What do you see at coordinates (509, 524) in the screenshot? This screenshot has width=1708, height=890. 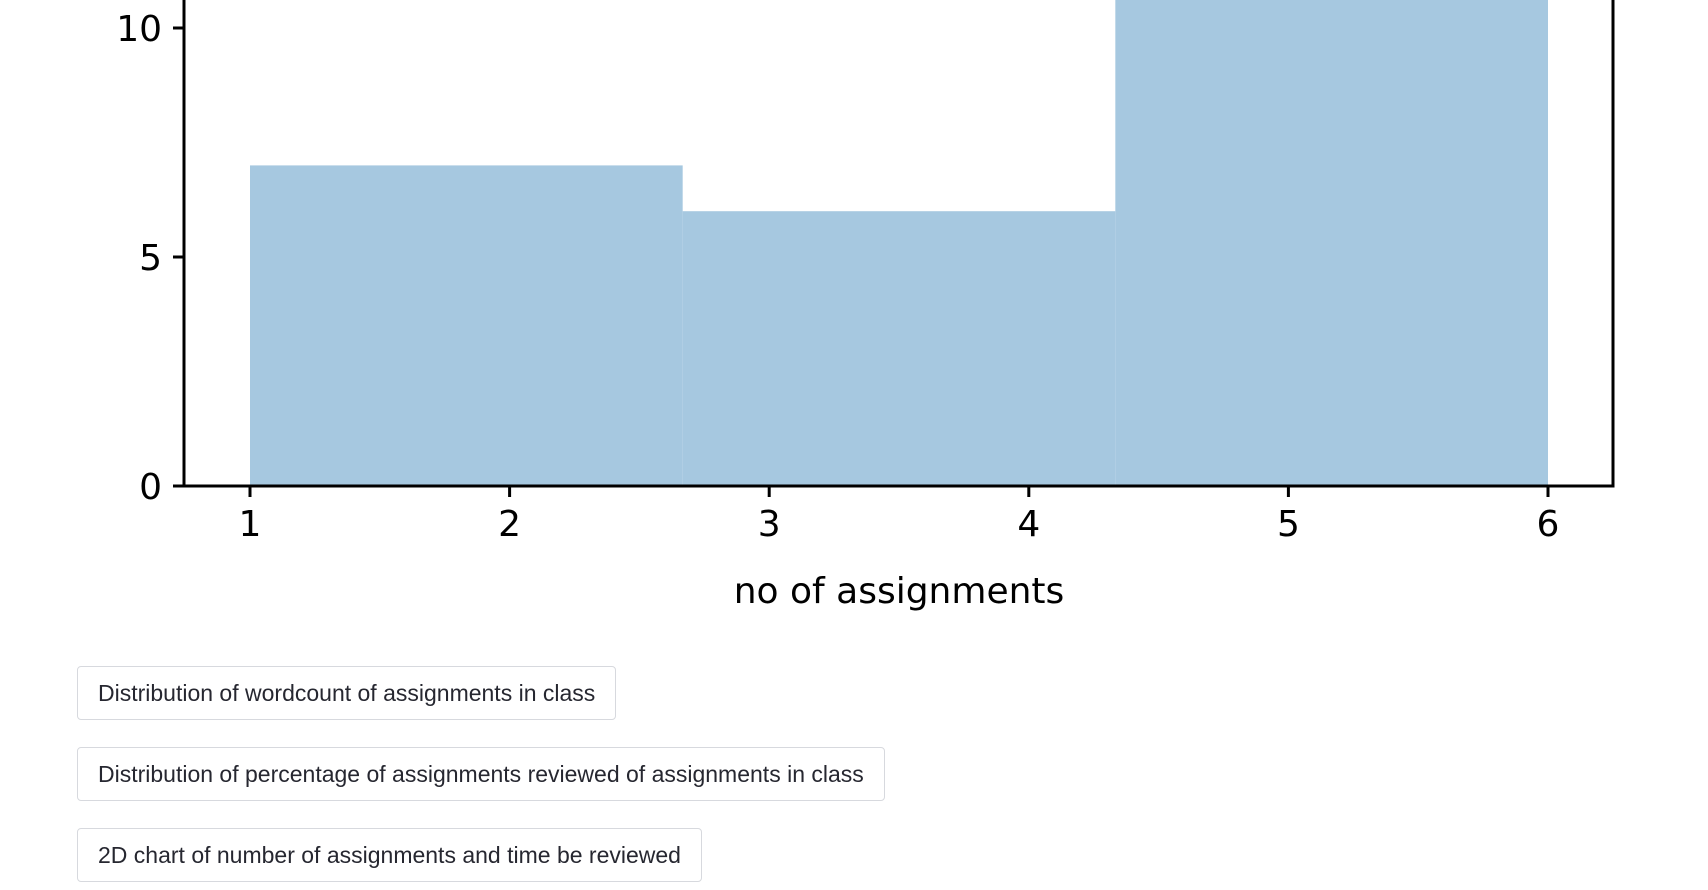 I see `x-tick-label: 2` at bounding box center [509, 524].